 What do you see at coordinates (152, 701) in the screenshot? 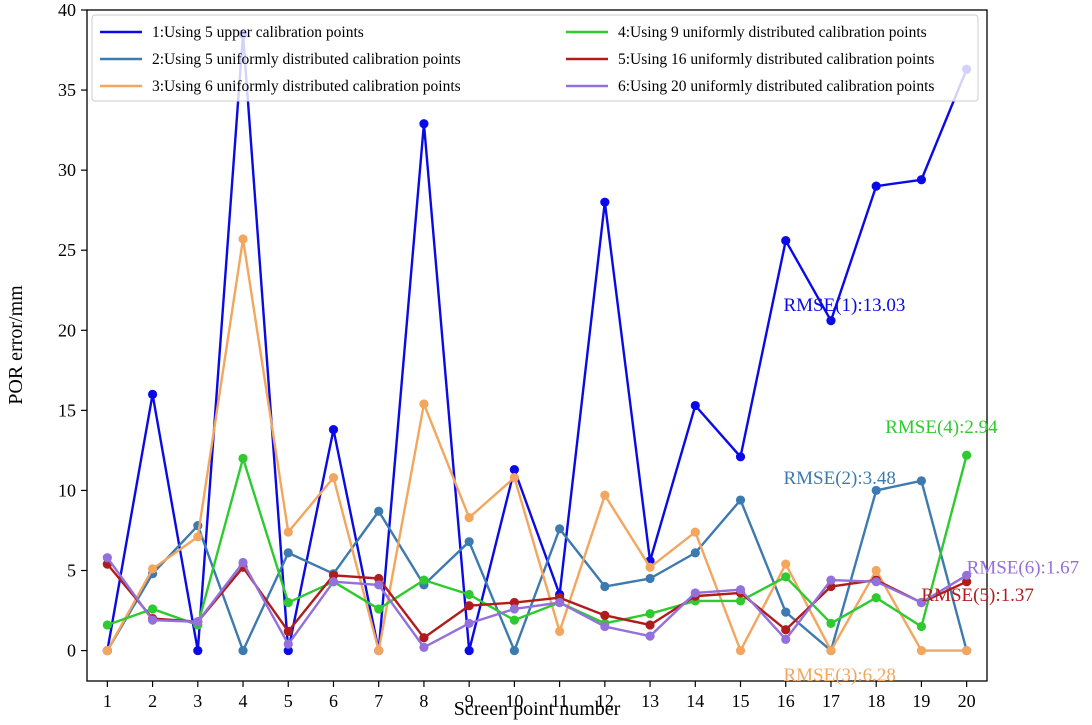
I see `x-tick-label: 2` at bounding box center [152, 701].